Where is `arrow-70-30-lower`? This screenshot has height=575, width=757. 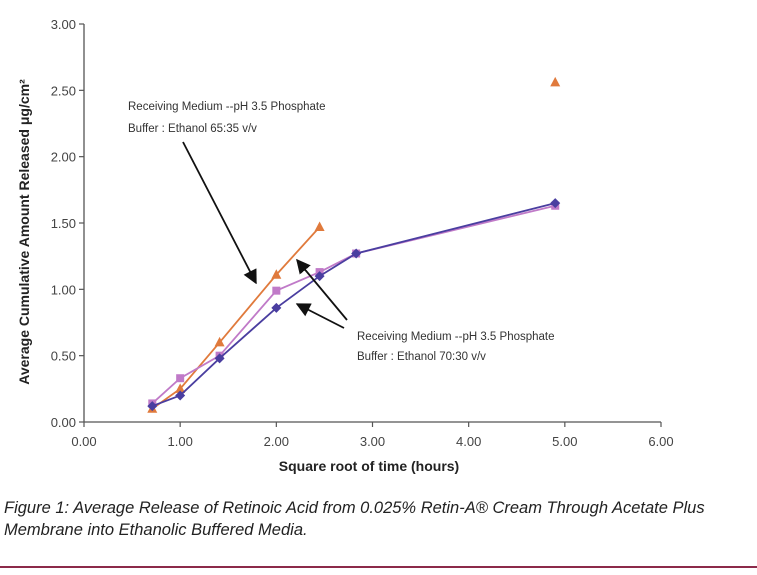 arrow-70-30-lower is located at coordinates (320, 316).